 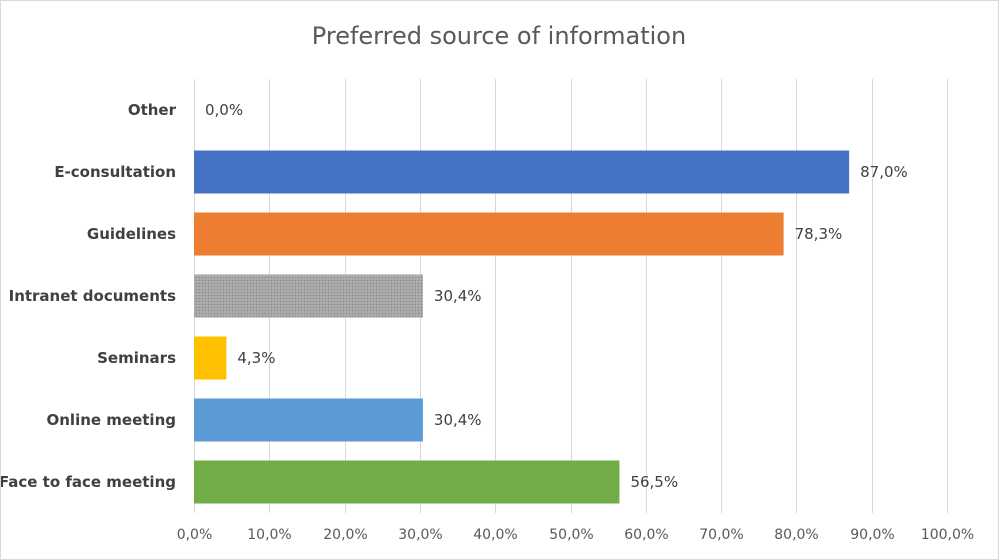 I want to click on x-tick-label: 30,0%, so click(x=420, y=535).